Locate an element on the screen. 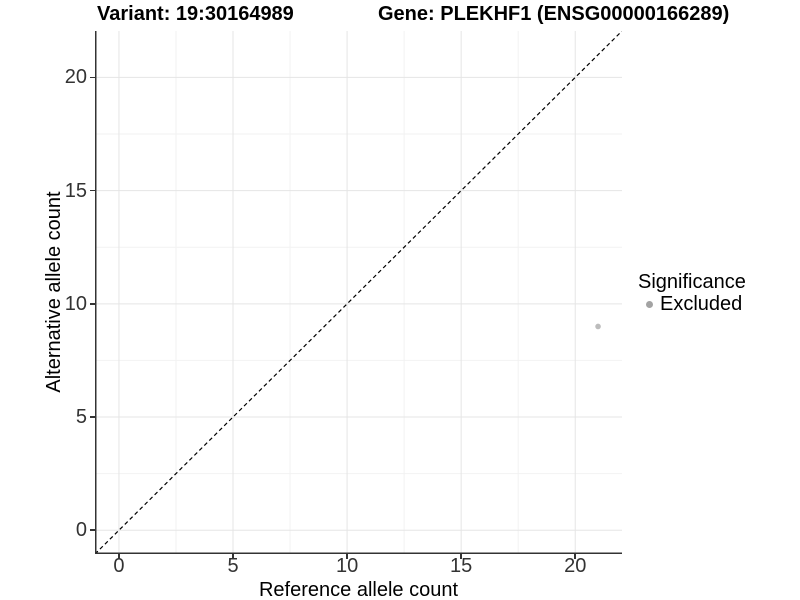  legend-item-excluded: Excluded is located at coordinates (692, 304).